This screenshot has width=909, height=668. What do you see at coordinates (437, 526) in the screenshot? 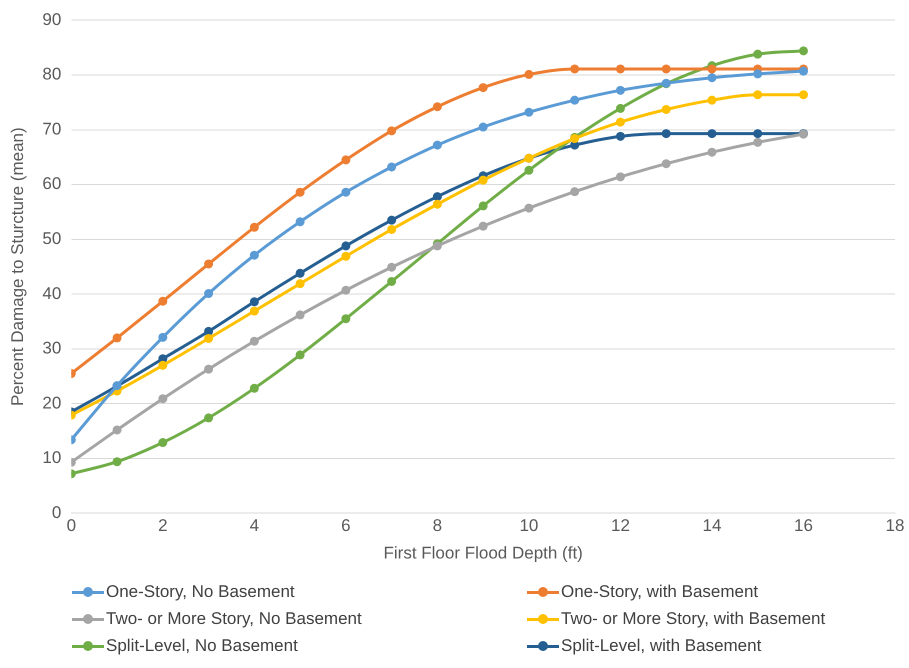
I see `x-tick-label: 8` at bounding box center [437, 526].